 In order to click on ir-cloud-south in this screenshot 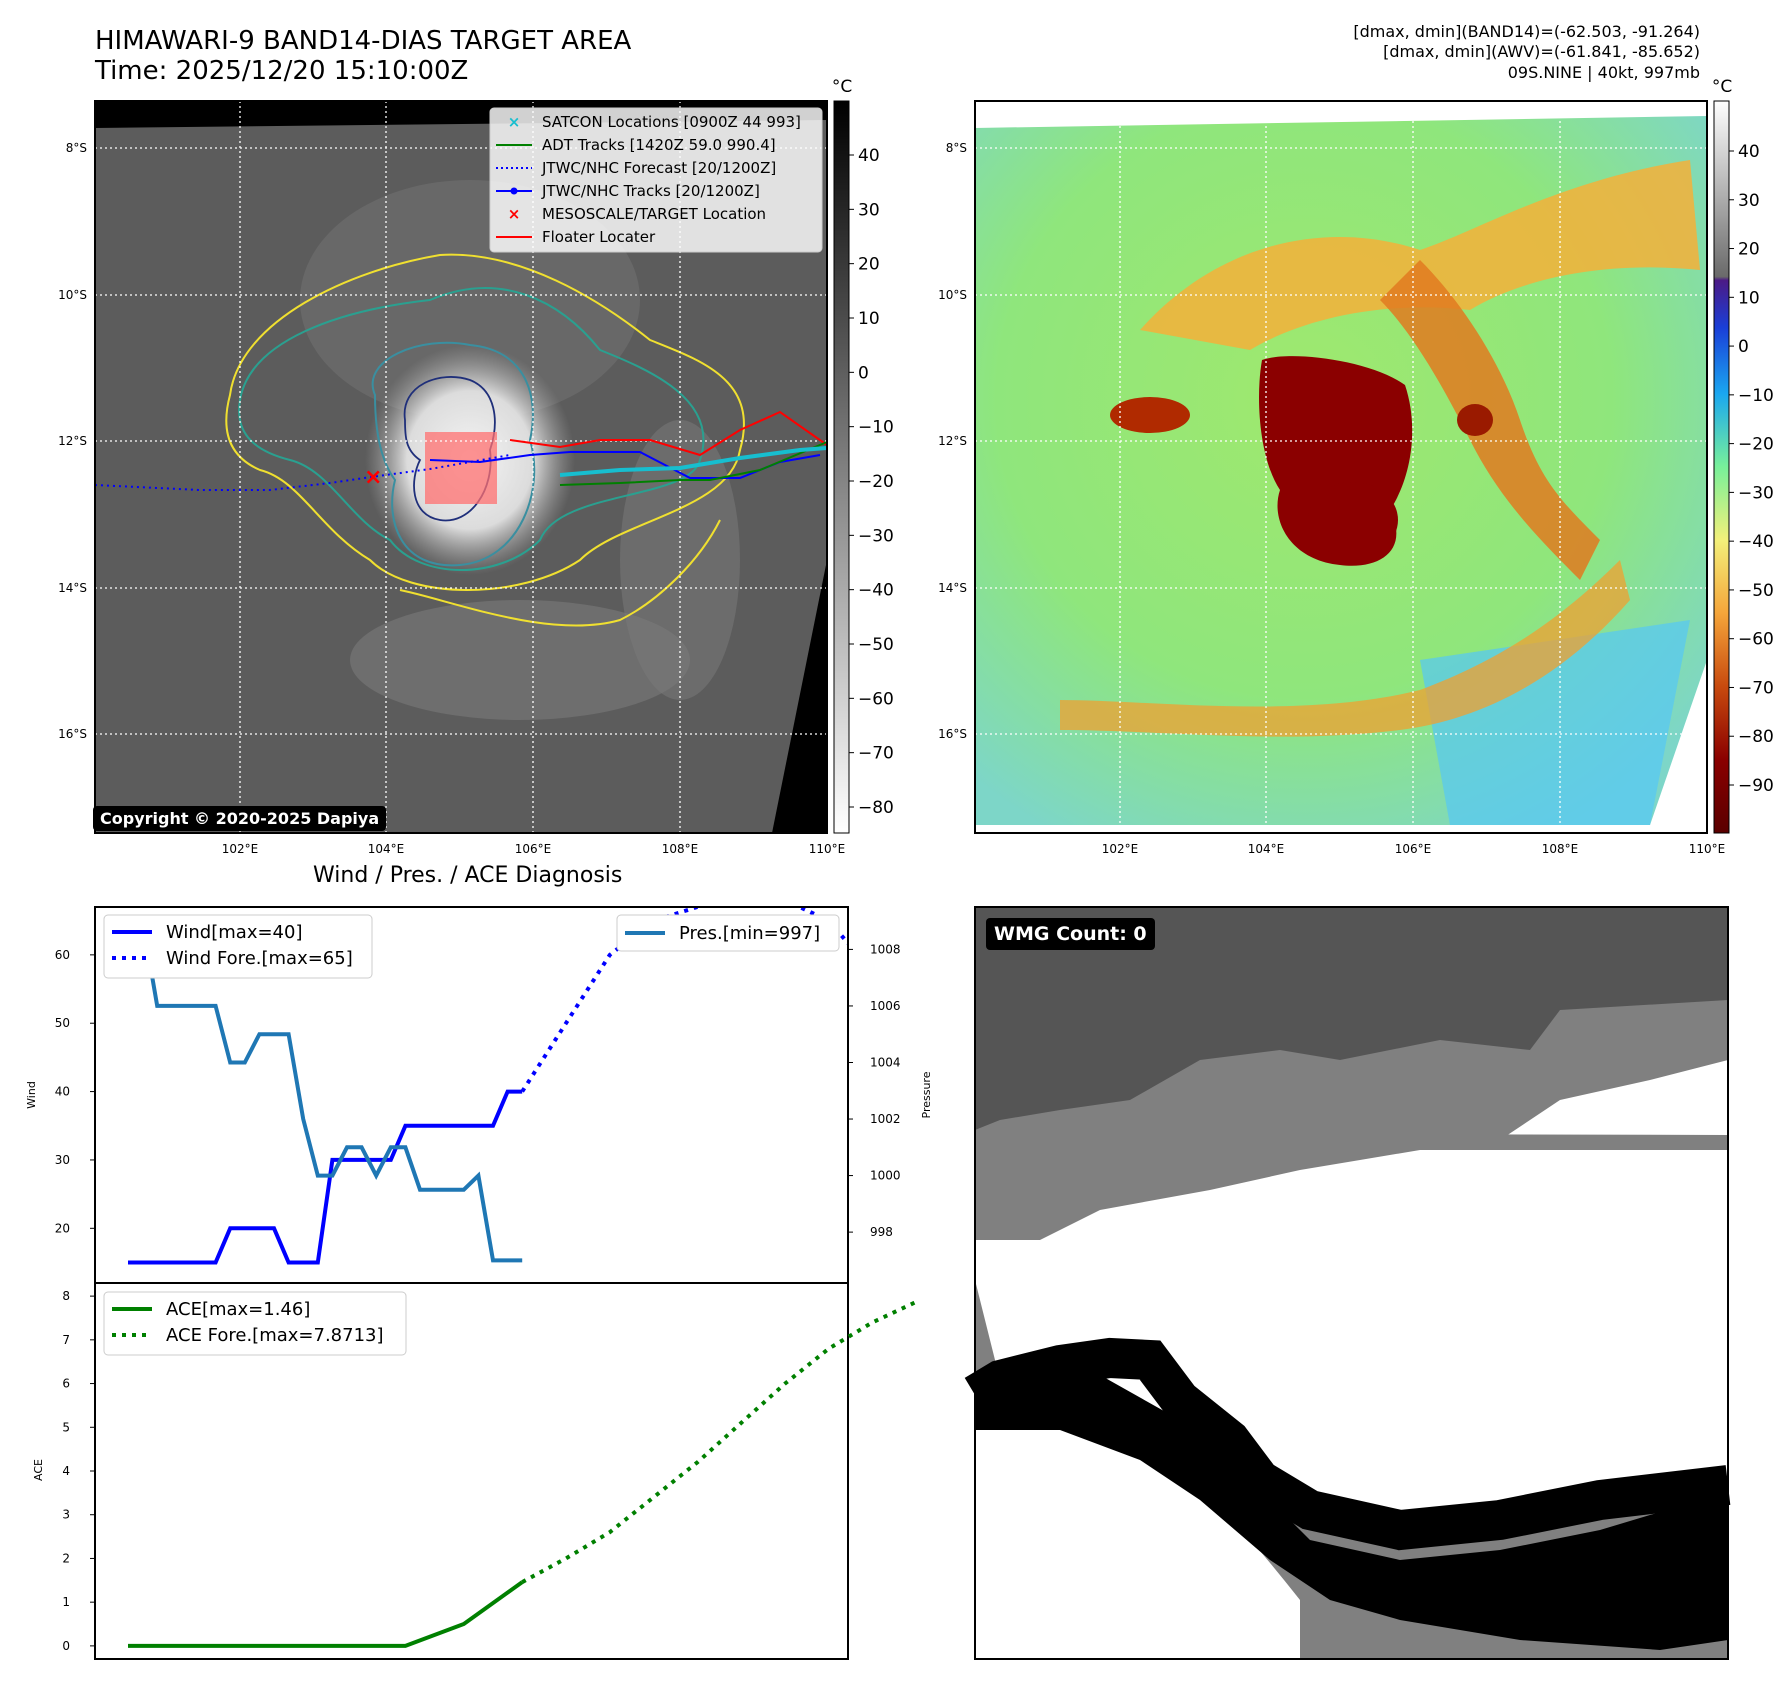, I will do `click(520, 660)`.